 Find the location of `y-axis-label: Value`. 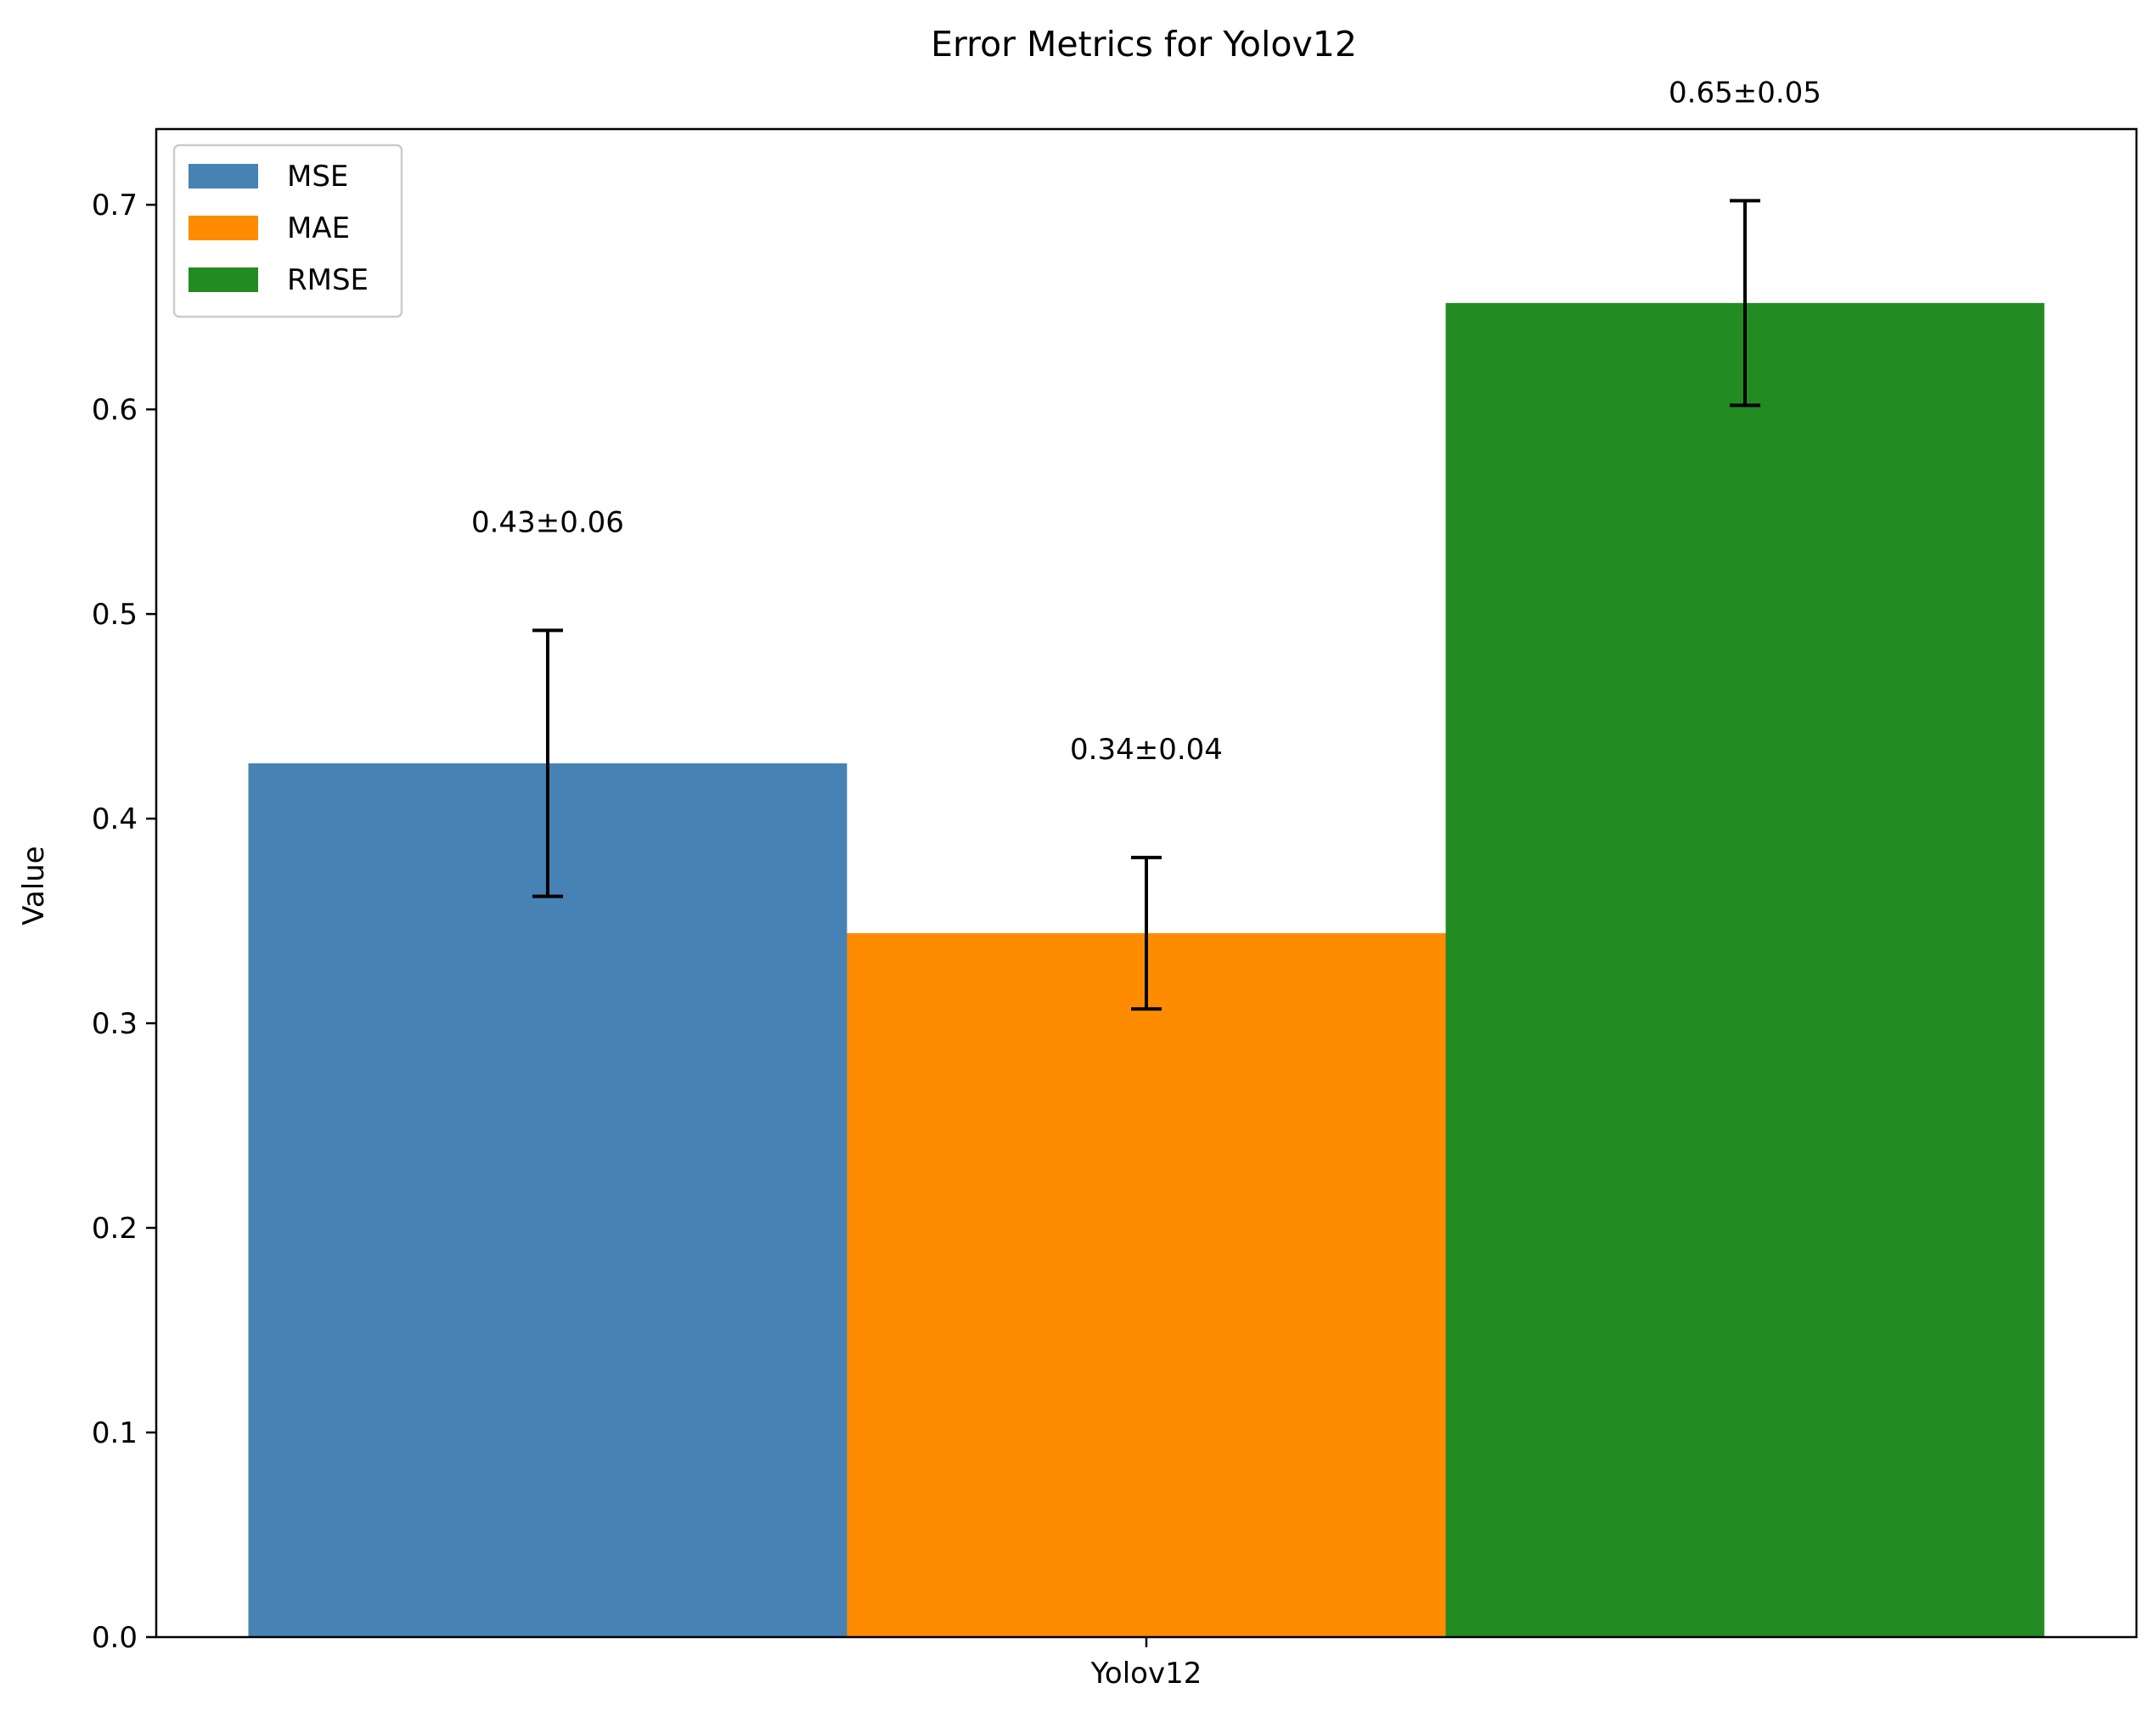

y-axis-label: Value is located at coordinates (34, 886).